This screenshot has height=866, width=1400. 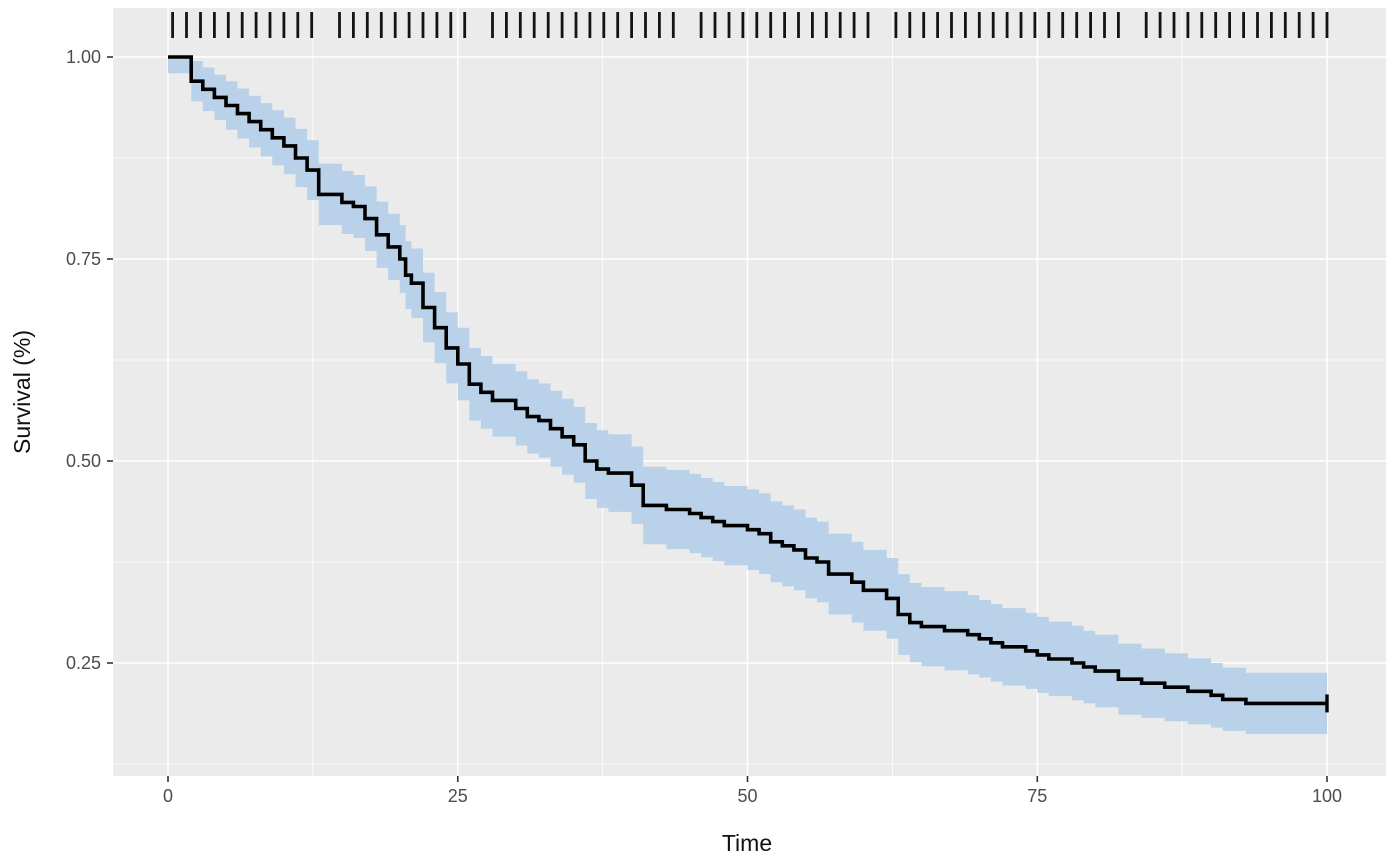 What do you see at coordinates (83, 57) in the screenshot?
I see `y-tick-label: 1.00` at bounding box center [83, 57].